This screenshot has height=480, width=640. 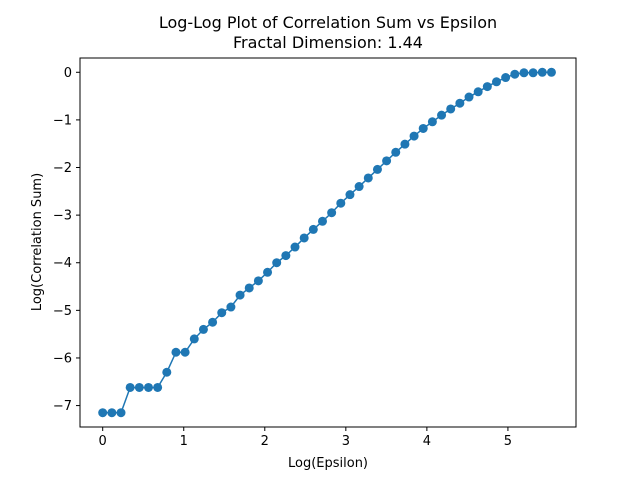 I want to click on x-tick-label: 4, so click(x=427, y=441).